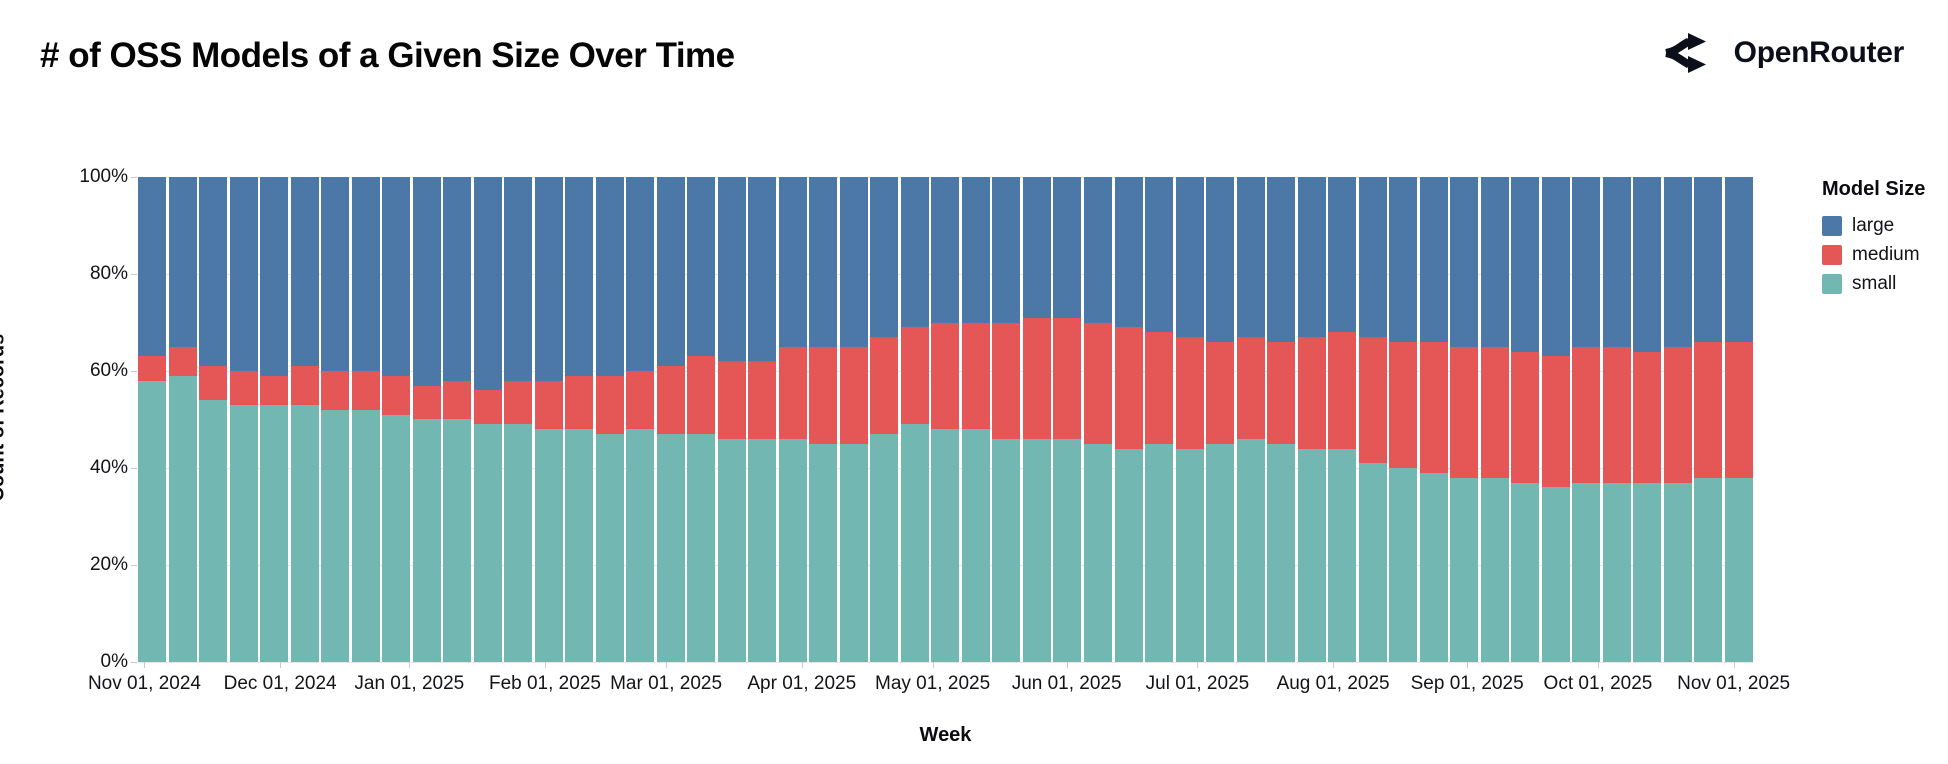 This screenshot has width=1948, height=764. I want to click on legend-item-large: large, so click(1873, 226).